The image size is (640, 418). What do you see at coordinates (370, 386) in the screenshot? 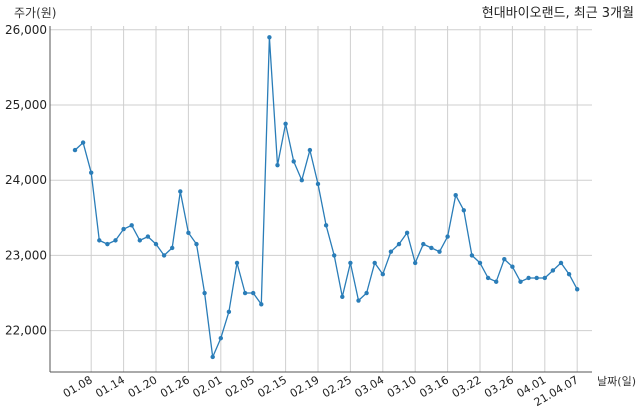
I see `x-tick-label: 03.04` at bounding box center [370, 386].